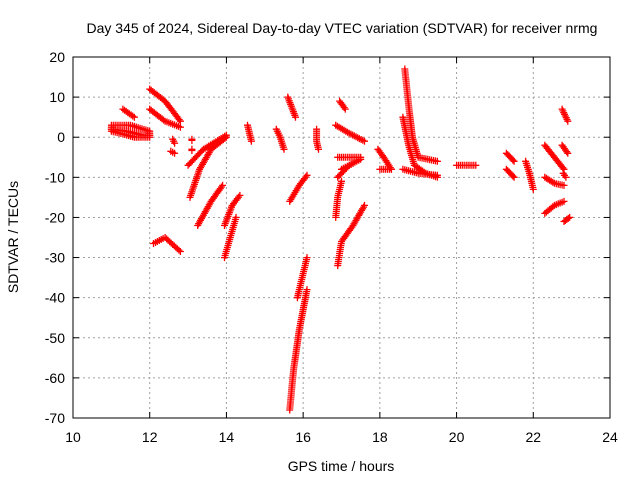 Image resolution: width=640 pixels, height=480 pixels. I want to click on y-tick-label: -40, so click(55, 298).